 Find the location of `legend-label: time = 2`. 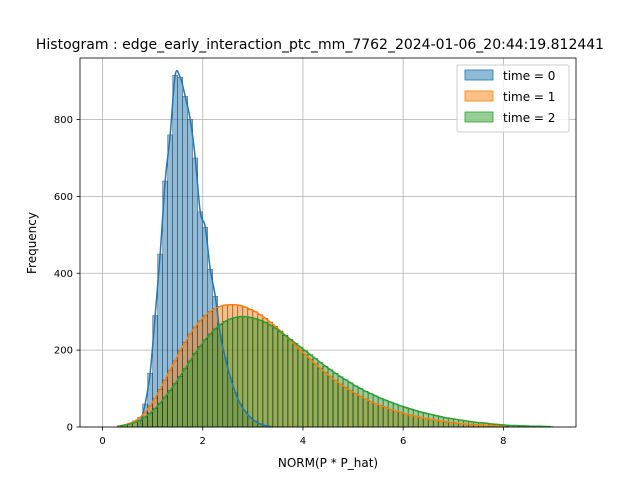

legend-label: time = 2 is located at coordinates (529, 118).